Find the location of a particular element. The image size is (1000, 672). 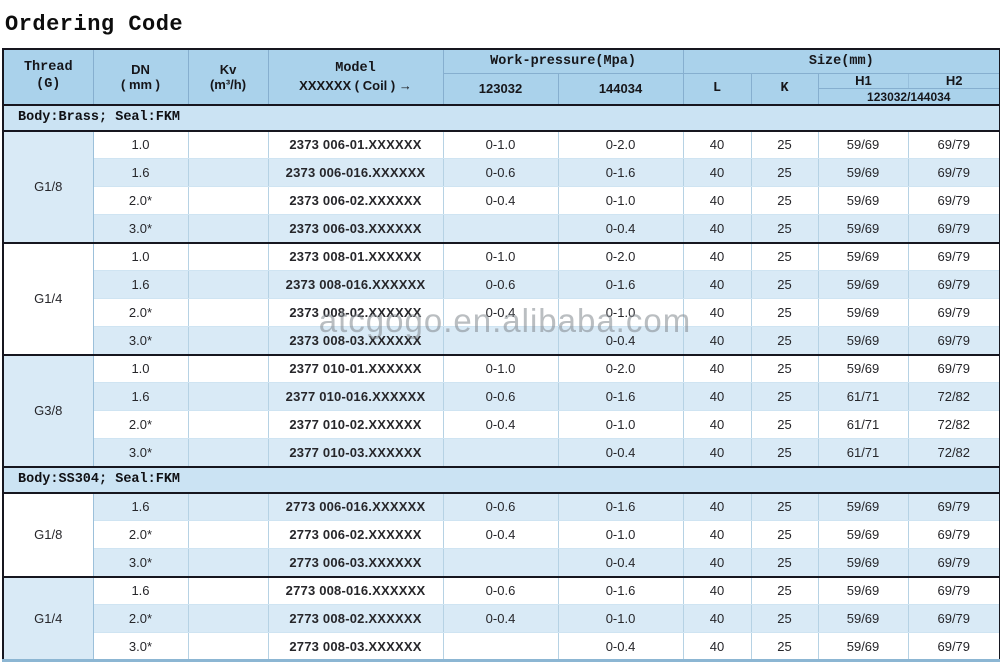

section-label: Body:SS304; Seal:FKM is located at coordinates (501, 479).